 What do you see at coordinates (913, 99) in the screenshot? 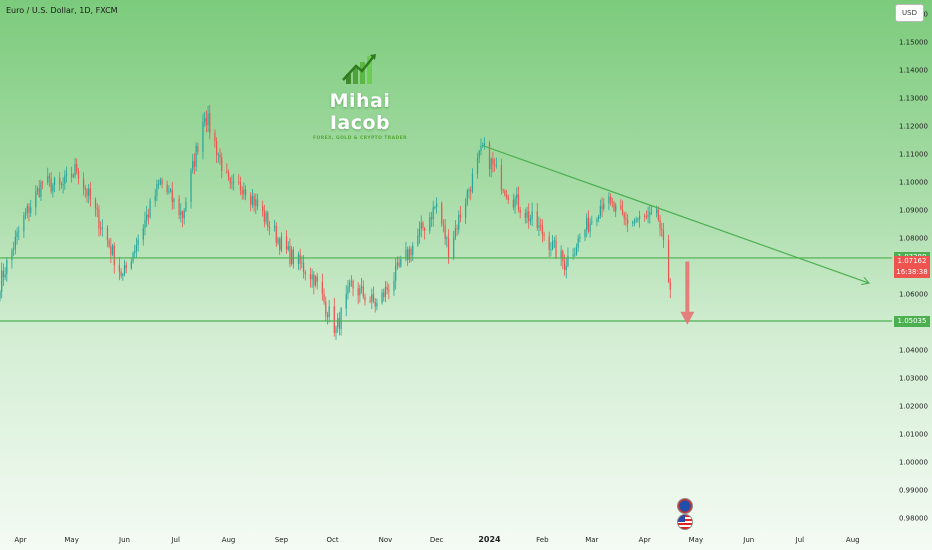
I see `y-tick-label: 1.13000` at bounding box center [913, 99].